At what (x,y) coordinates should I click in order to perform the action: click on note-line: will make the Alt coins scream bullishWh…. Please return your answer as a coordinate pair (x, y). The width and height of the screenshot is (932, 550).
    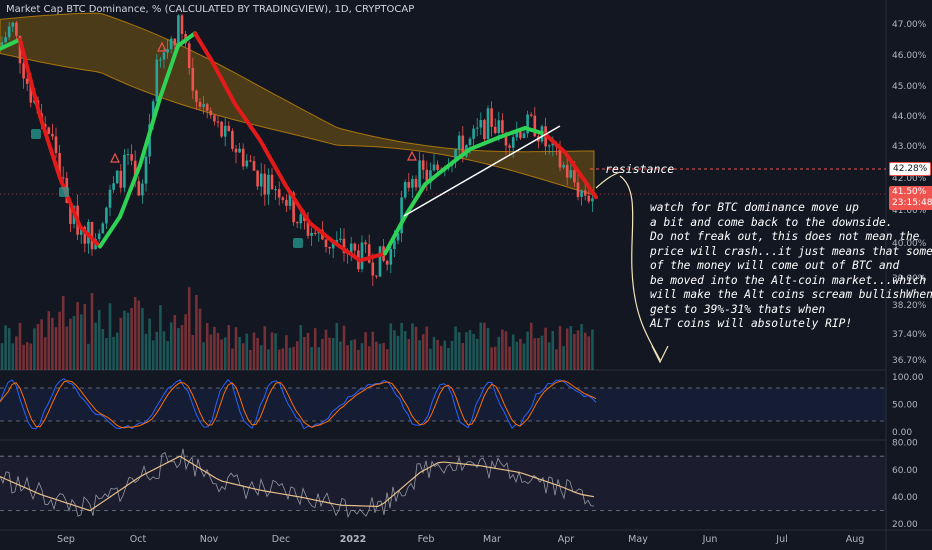
    Looking at the image, I should click on (791, 294).